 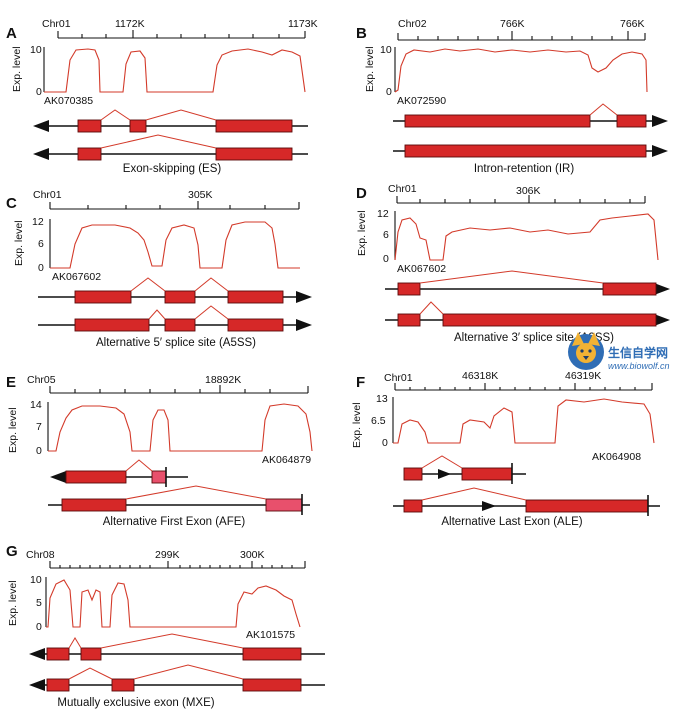 What do you see at coordinates (412, 24) in the screenshot?
I see `panel-b-chromosome: Chr02` at bounding box center [412, 24].